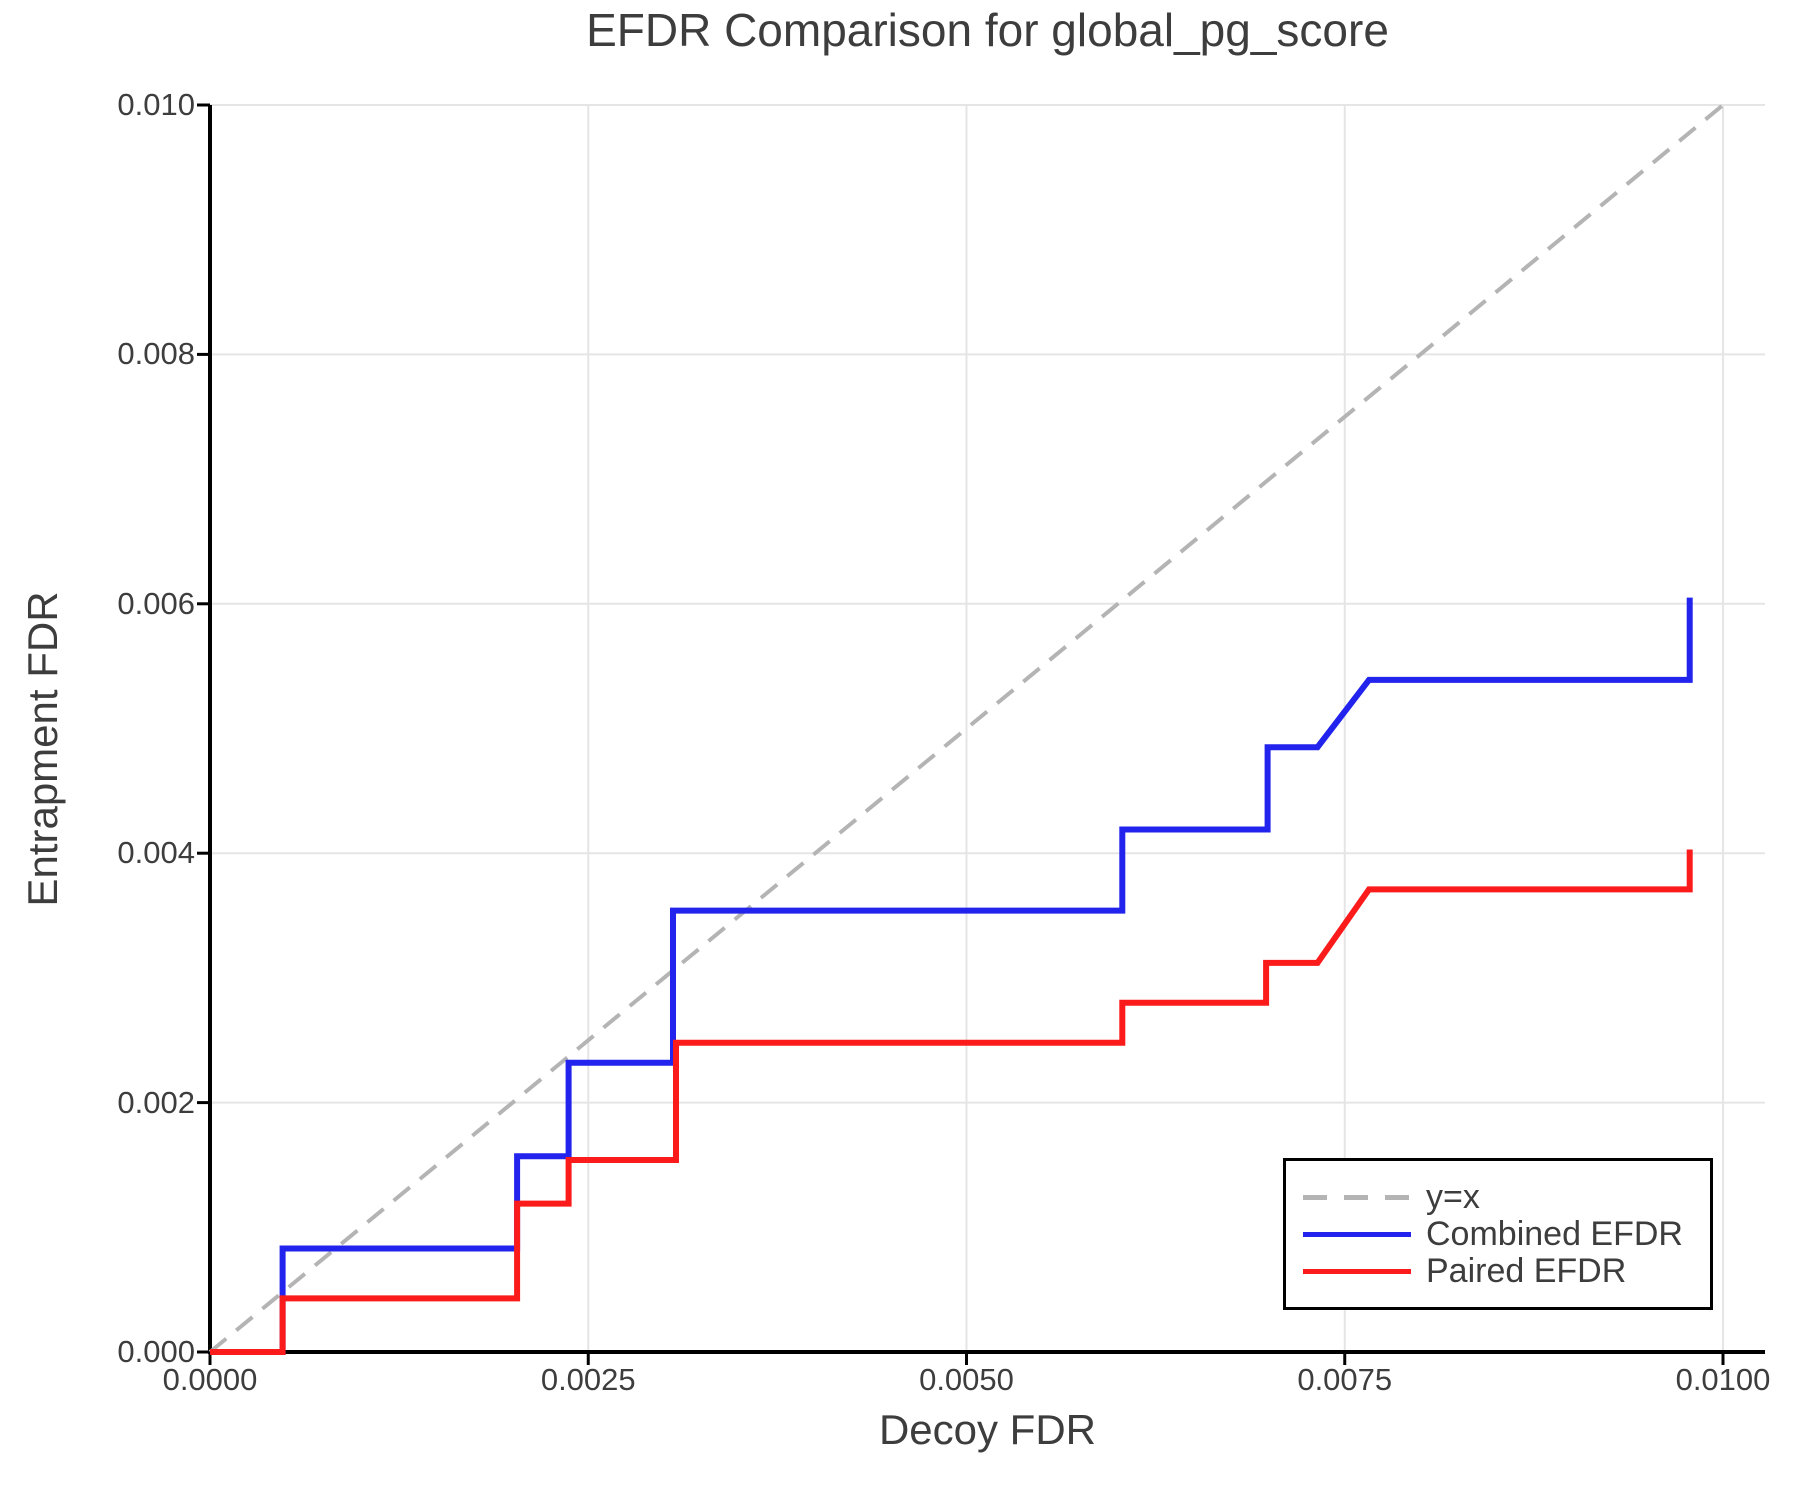  What do you see at coordinates (156, 603) in the screenshot?
I see `y-tick-label: 0.006` at bounding box center [156, 603].